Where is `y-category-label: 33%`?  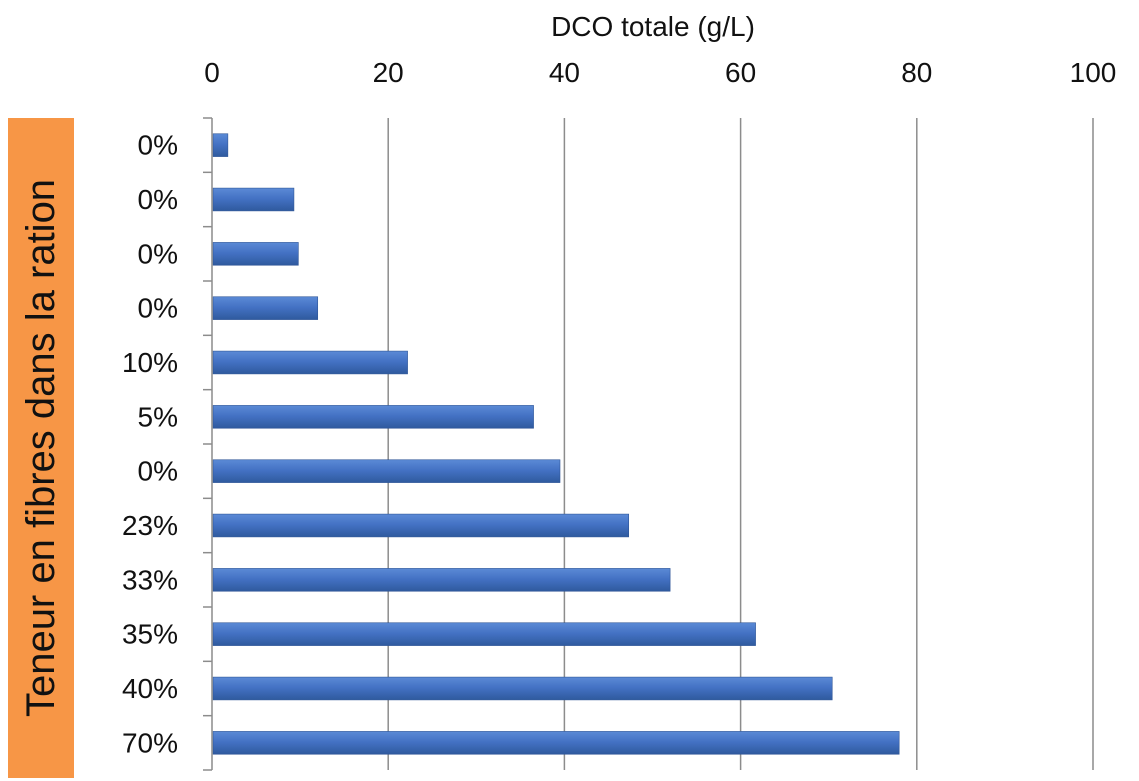
y-category-label: 33% is located at coordinates (150, 579).